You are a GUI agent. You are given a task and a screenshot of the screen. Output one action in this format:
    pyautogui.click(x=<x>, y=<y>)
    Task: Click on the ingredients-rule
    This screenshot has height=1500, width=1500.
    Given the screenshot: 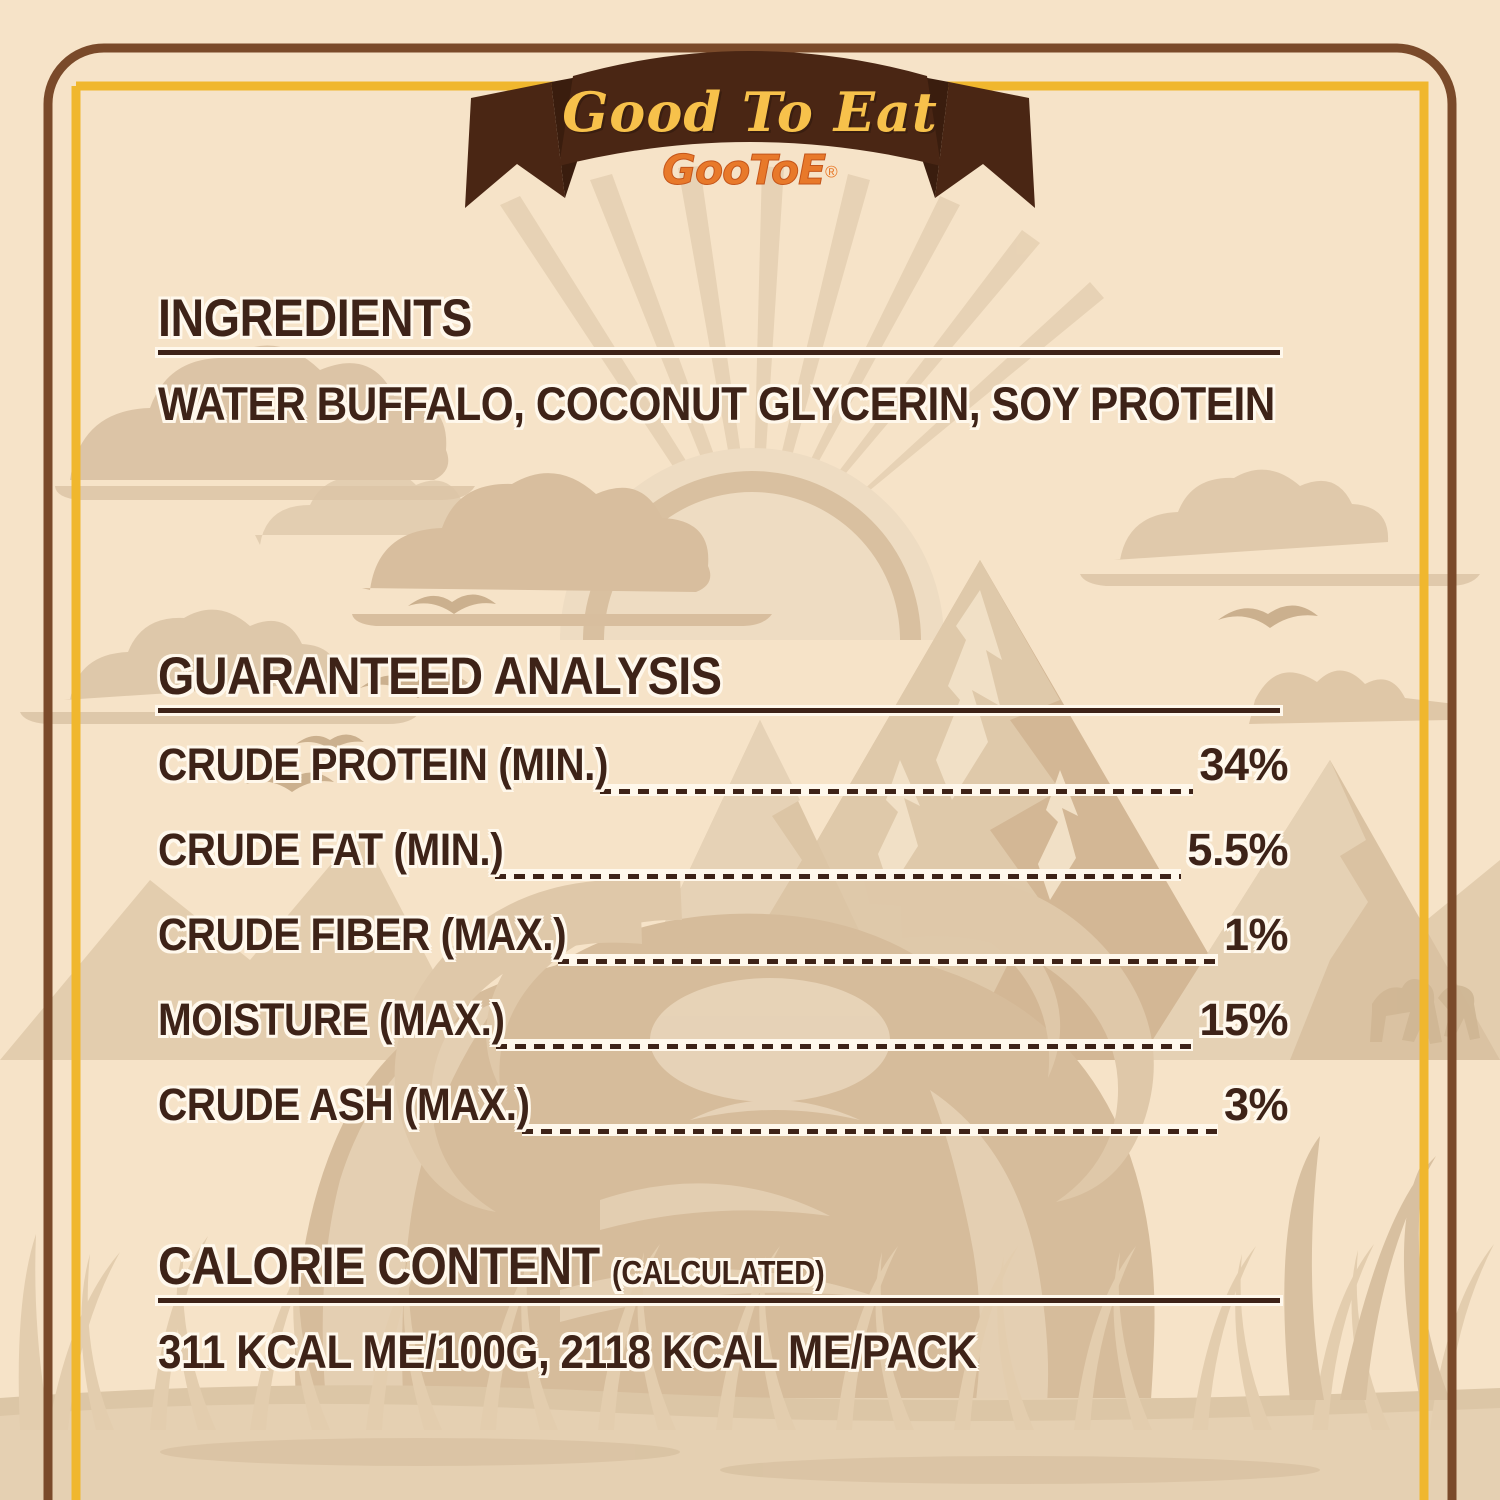 What is the action you would take?
    pyautogui.click(x=719, y=352)
    